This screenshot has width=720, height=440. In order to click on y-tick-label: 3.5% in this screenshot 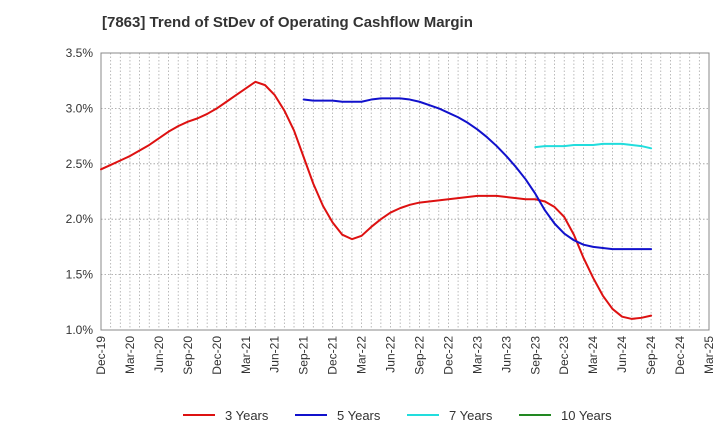, I will do `click(80, 53)`.